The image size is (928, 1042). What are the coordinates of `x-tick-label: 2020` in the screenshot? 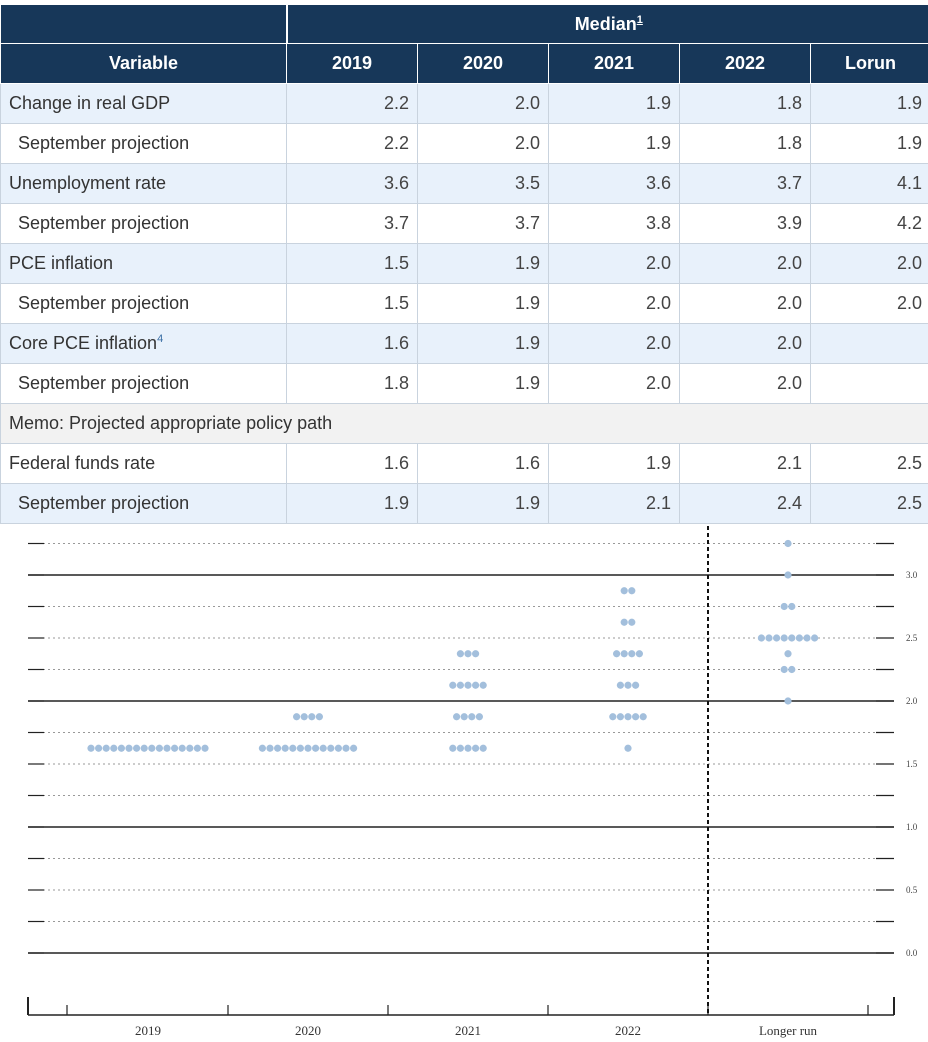 It's located at (308, 1030).